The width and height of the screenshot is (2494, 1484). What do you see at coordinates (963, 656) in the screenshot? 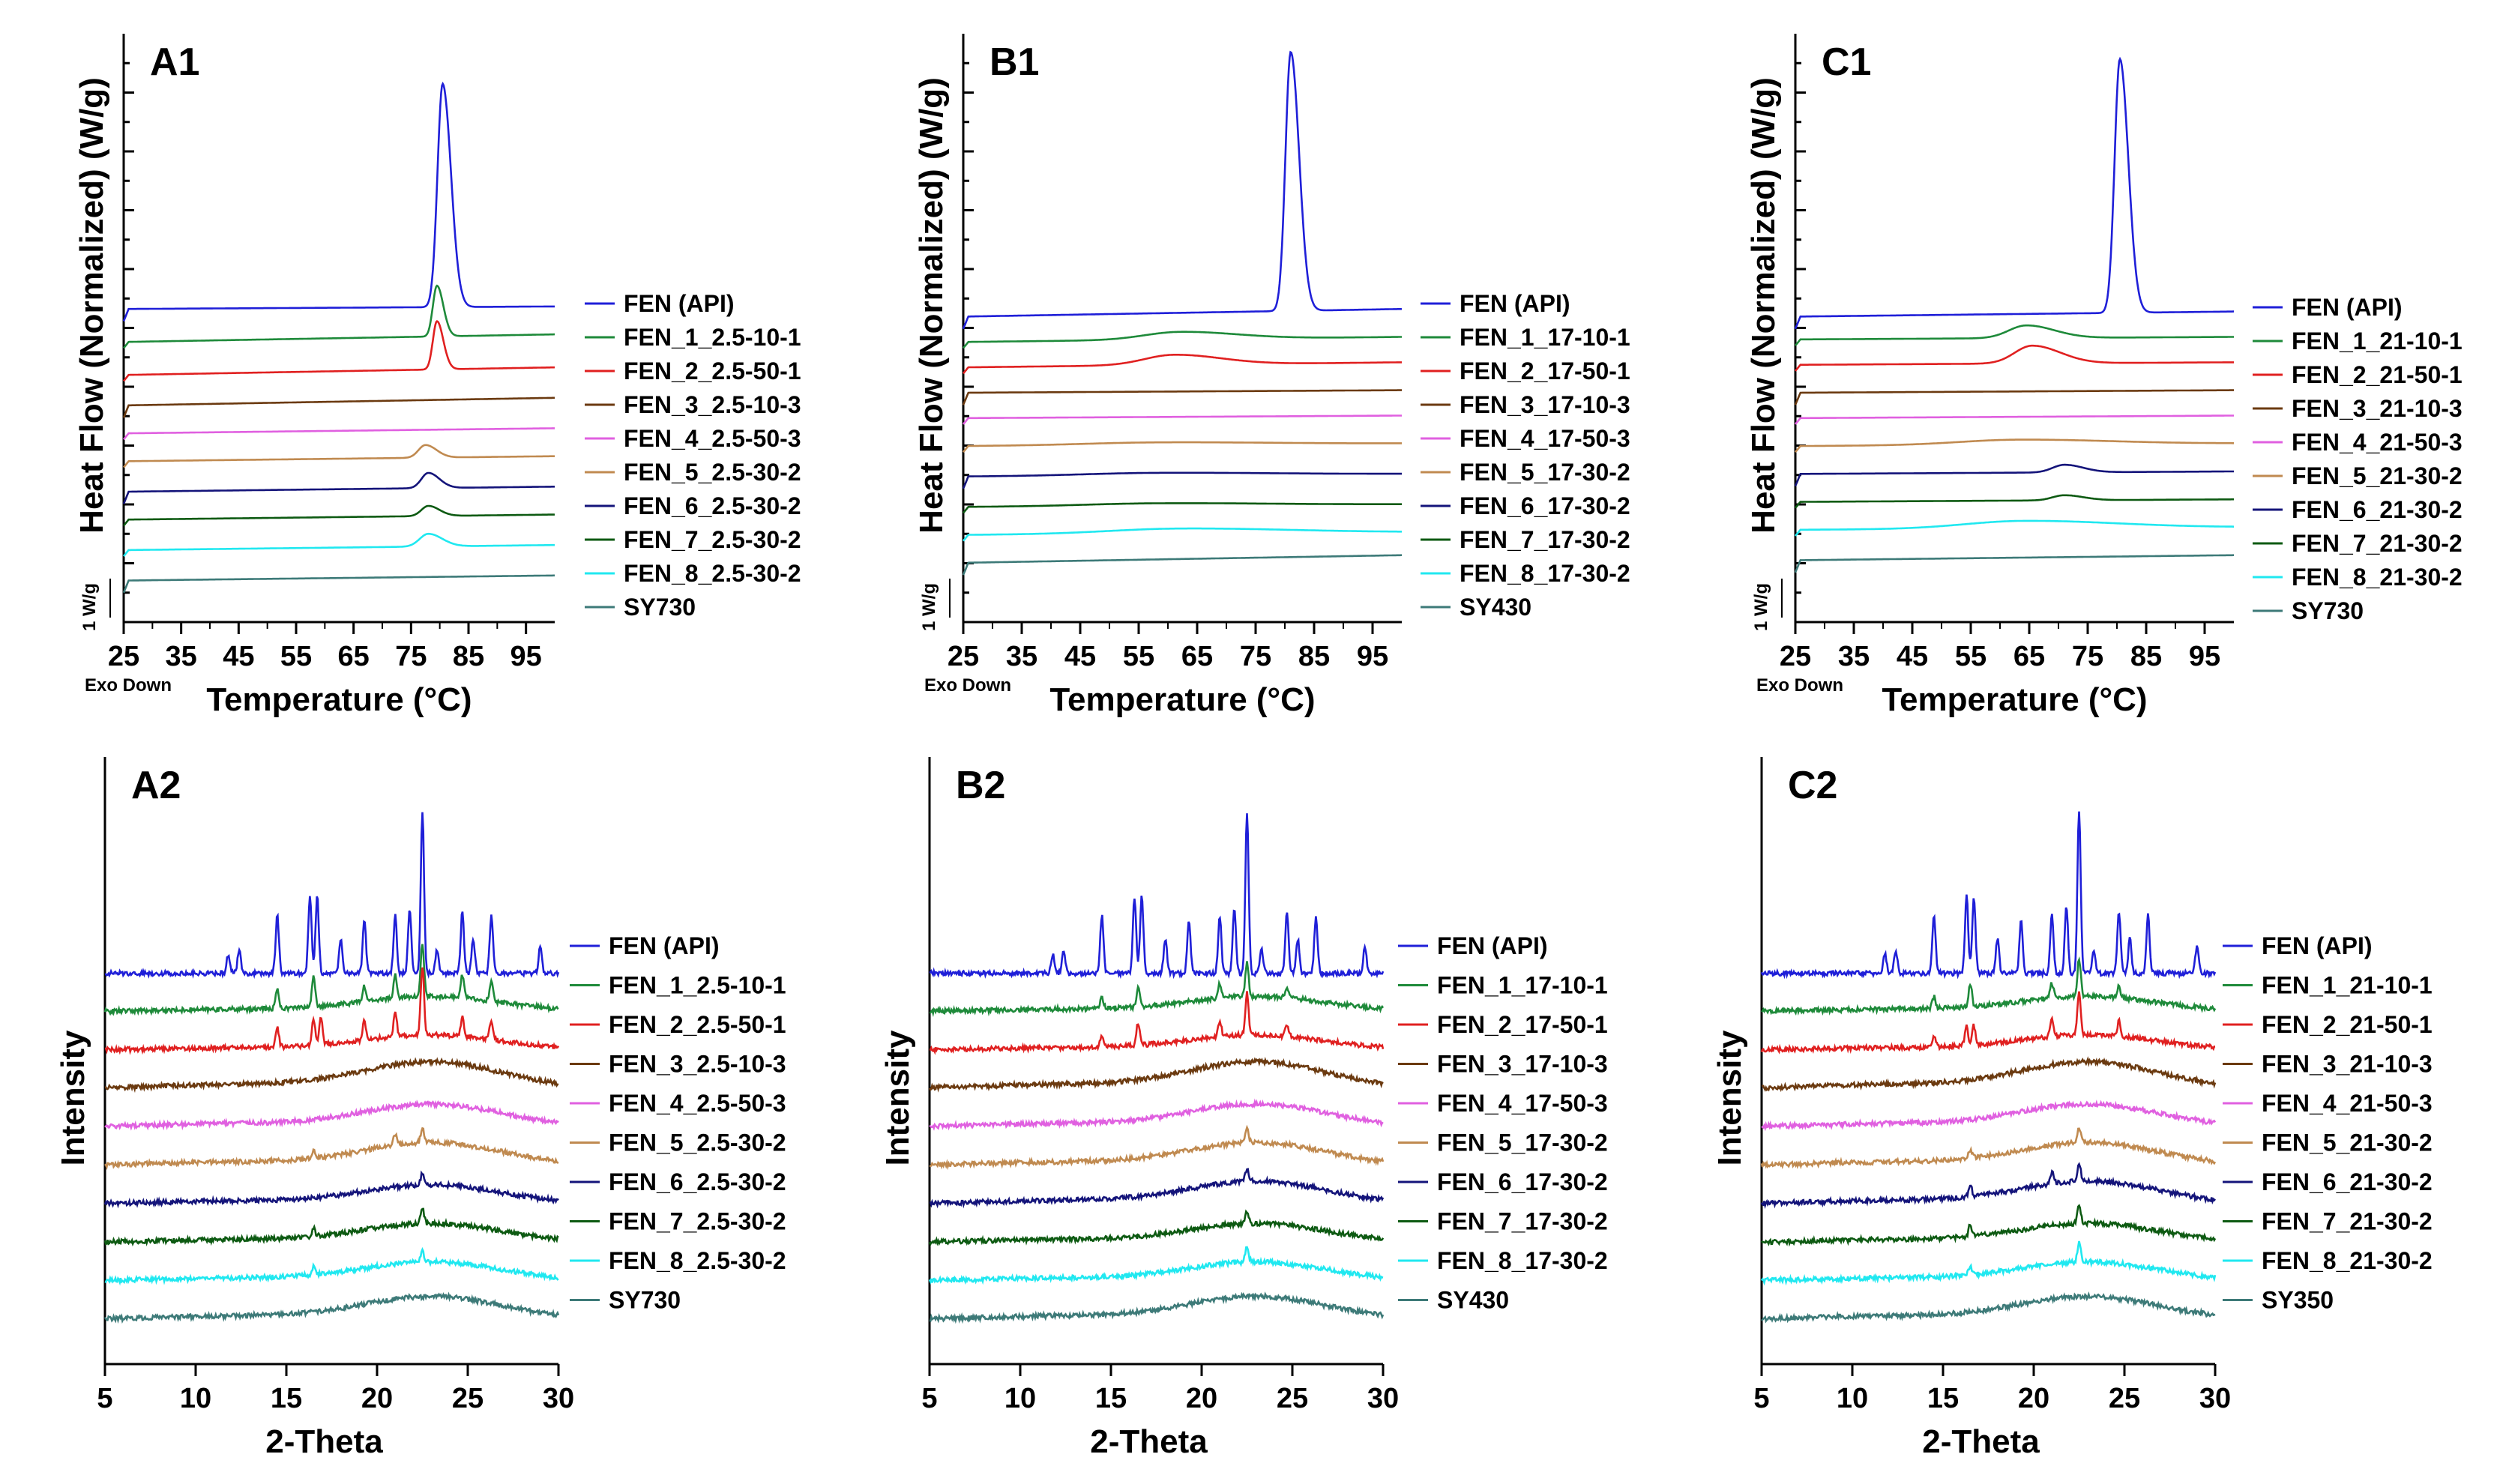
I see `x-tick-label: 25` at bounding box center [963, 656].